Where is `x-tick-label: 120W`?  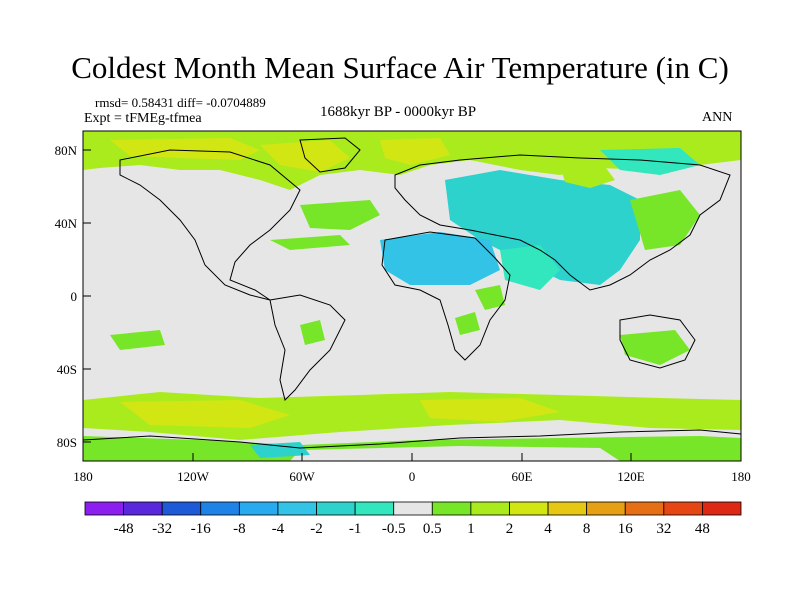 x-tick-label: 120W is located at coordinates (193, 476).